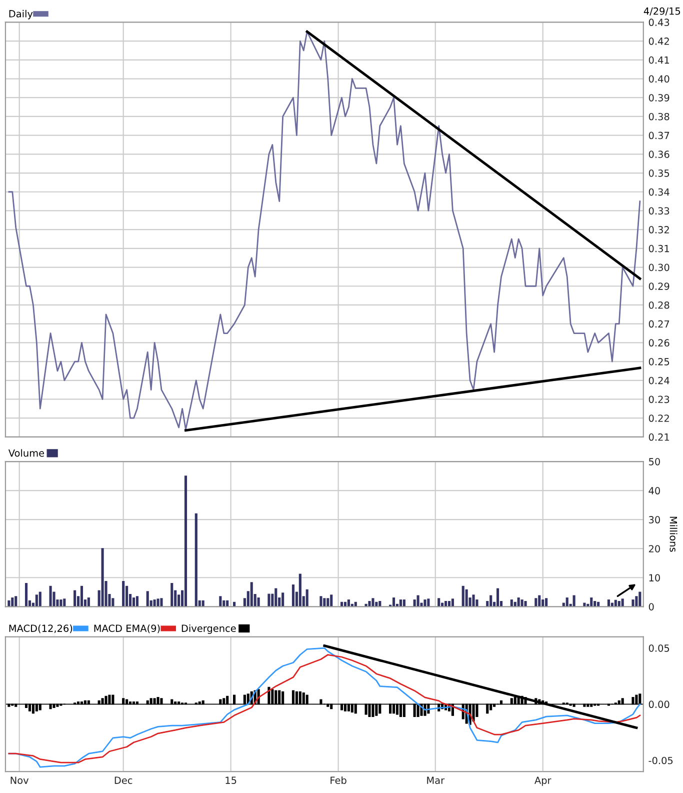 The height and width of the screenshot is (793, 683). What do you see at coordinates (658, 437) in the screenshot?
I see `y-tick-label: 0.21` at bounding box center [658, 437].